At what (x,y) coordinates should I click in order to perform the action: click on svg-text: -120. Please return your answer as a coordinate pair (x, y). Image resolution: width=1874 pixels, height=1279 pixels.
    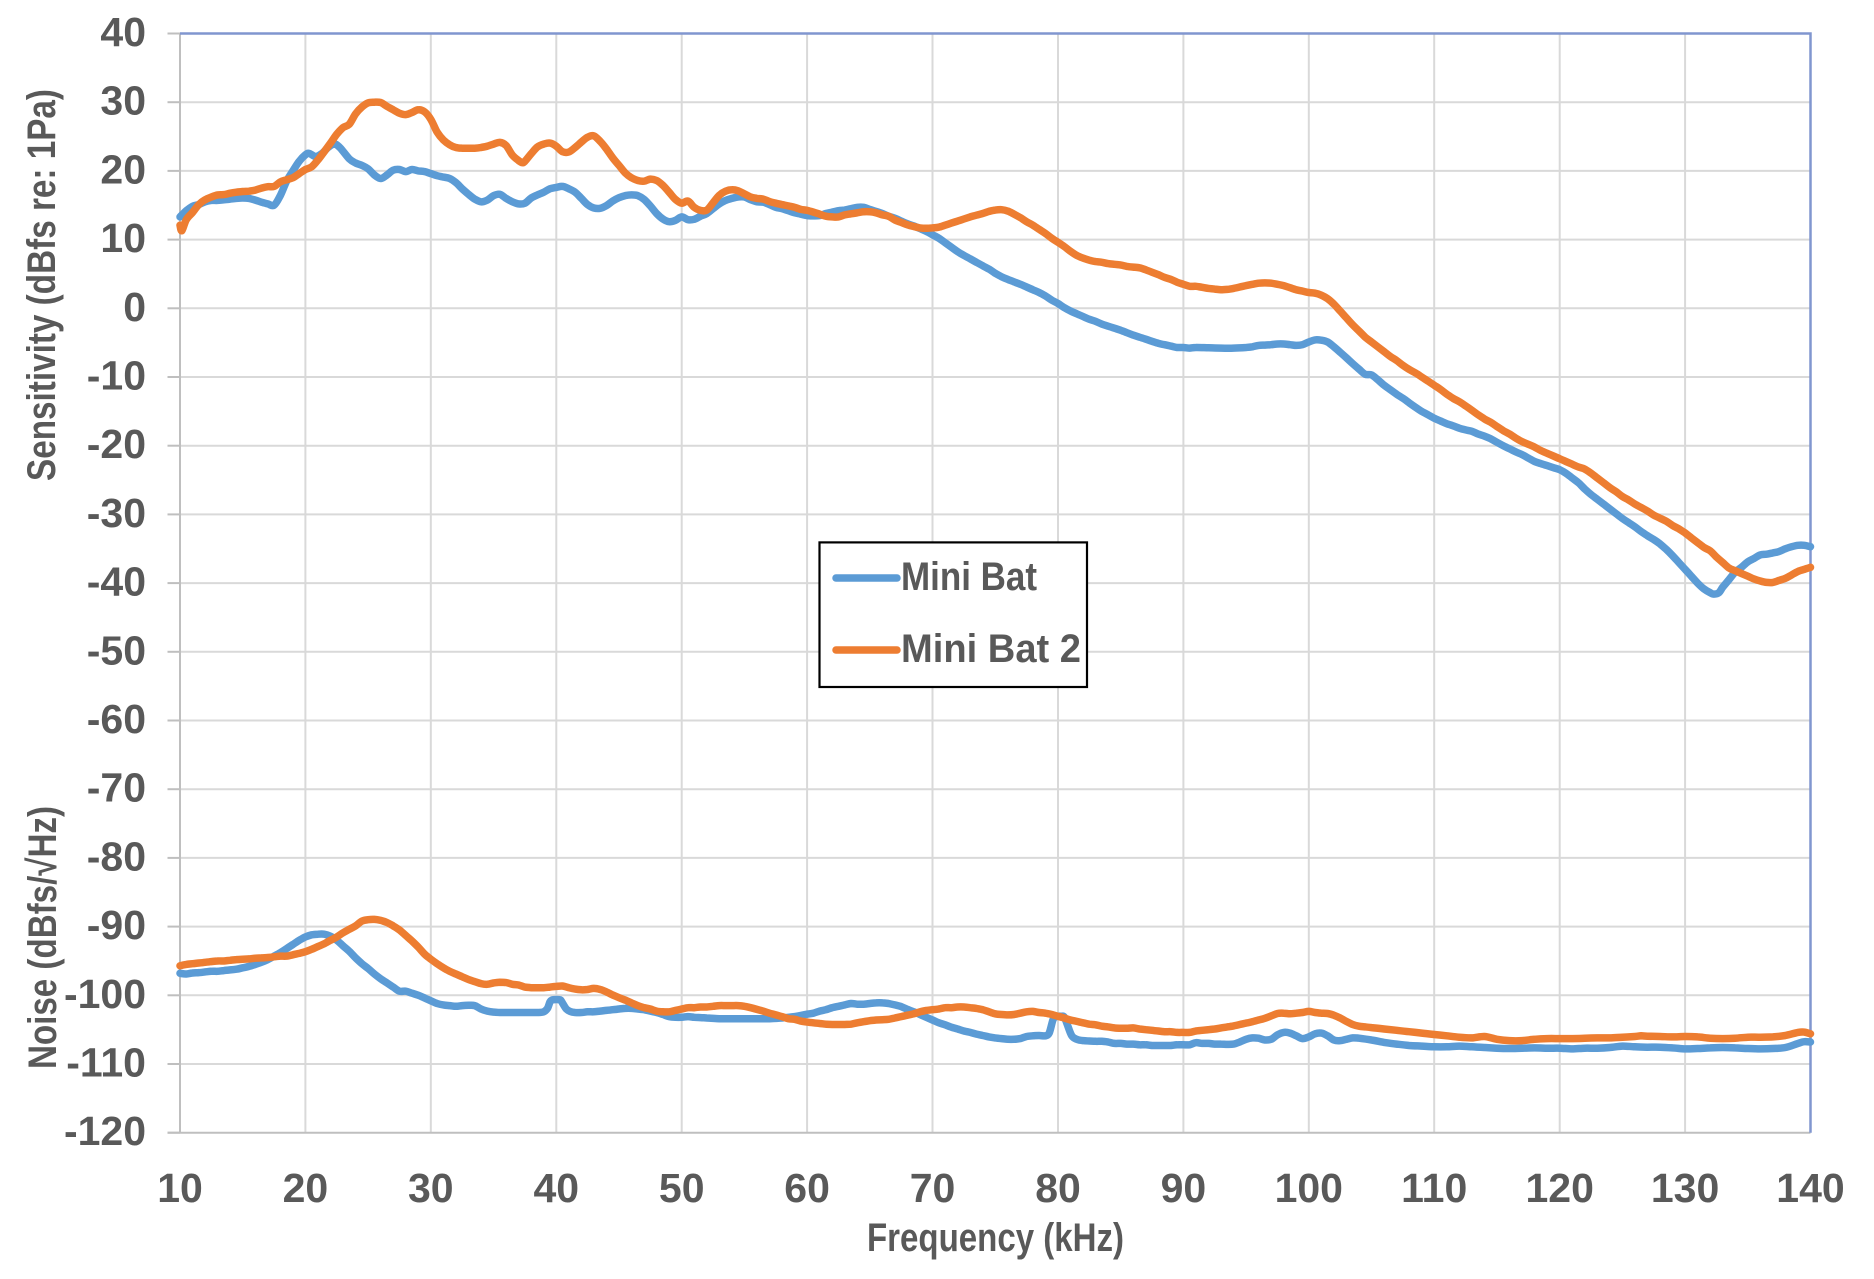
    Looking at the image, I should click on (105, 1131).